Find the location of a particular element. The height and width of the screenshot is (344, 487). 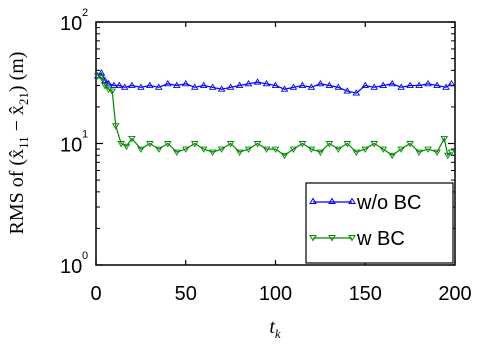

legend: w/o BC w BC is located at coordinates (379, 223).